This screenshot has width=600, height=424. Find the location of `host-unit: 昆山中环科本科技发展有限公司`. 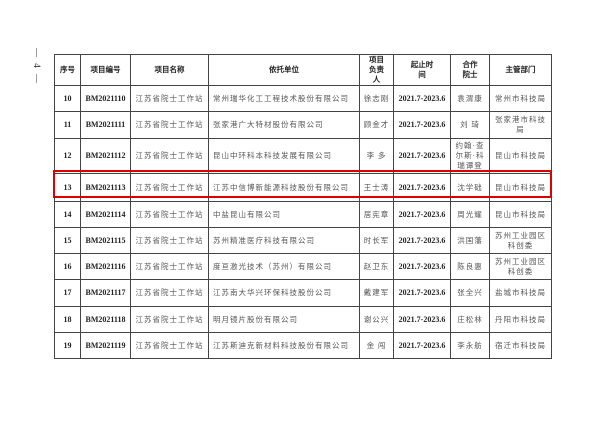

host-unit: 昆山中环科本科技发展有限公司 is located at coordinates (284, 156).